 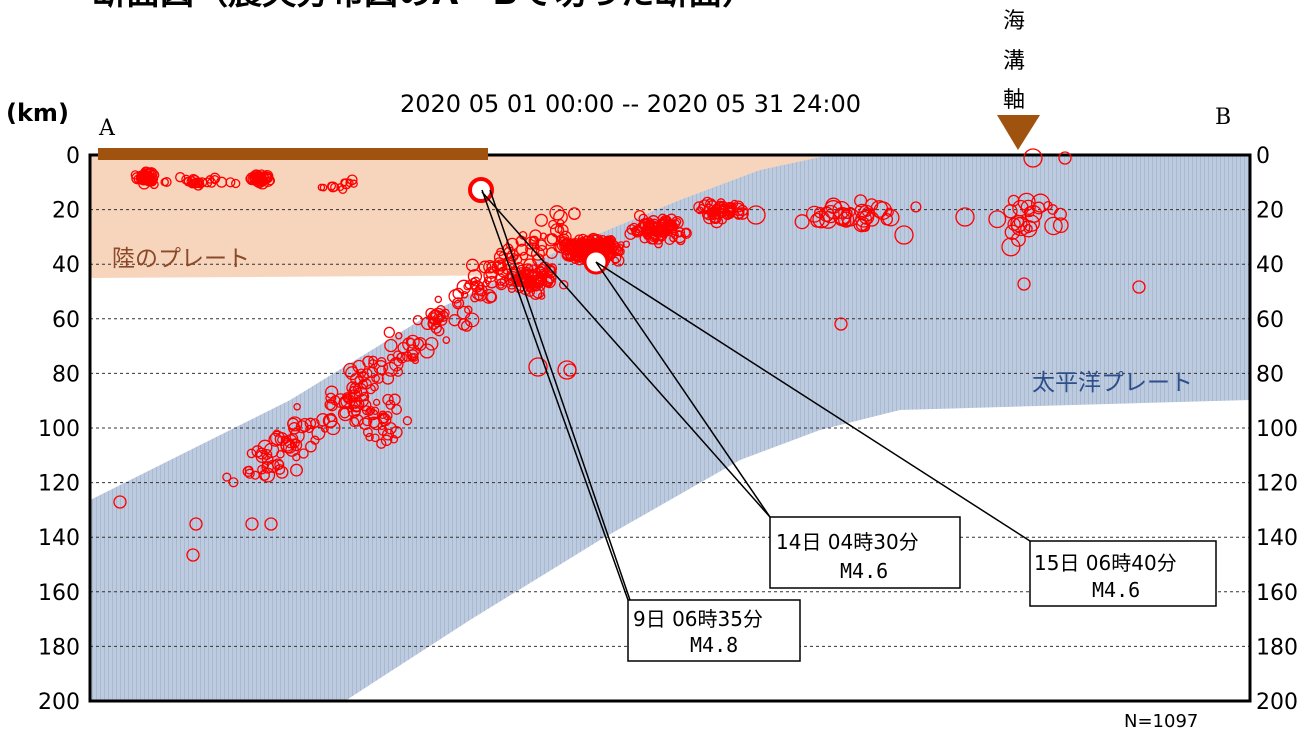 I want to click on callout-date-14: 14日 04時30分, so click(x=847, y=542).